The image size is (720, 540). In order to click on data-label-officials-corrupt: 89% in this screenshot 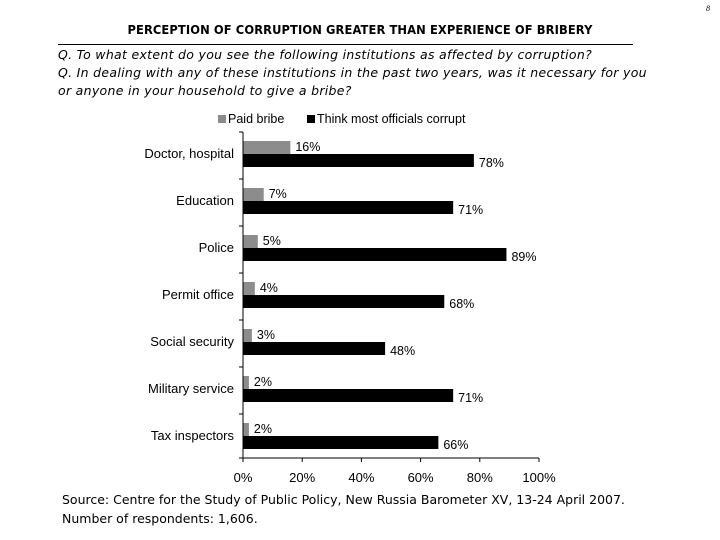, I will do `click(523, 257)`.